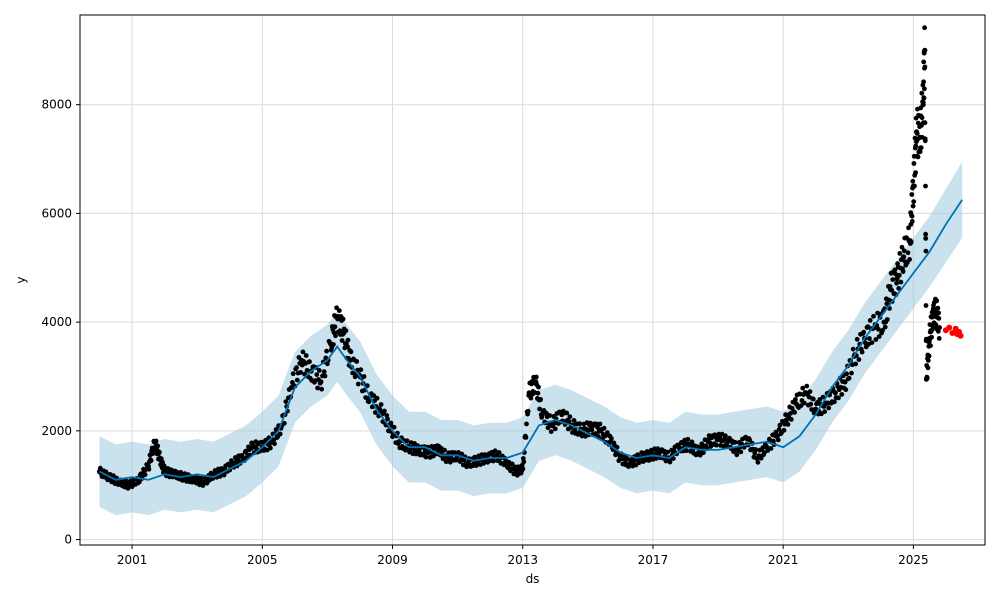 The height and width of the screenshot is (600, 1000). I want to click on y-axis-title: y, so click(21, 279).